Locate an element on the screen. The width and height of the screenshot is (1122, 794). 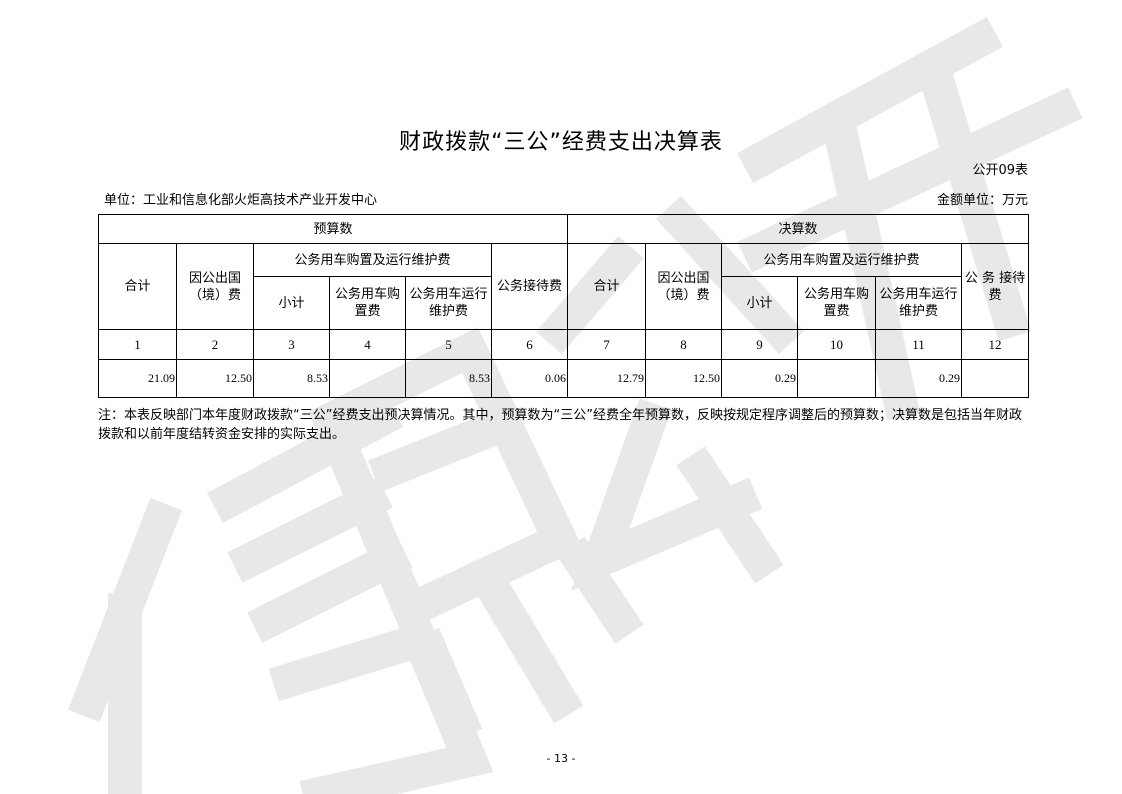
header-operation-final: 公务用车运行维护费 is located at coordinates (918, 303).